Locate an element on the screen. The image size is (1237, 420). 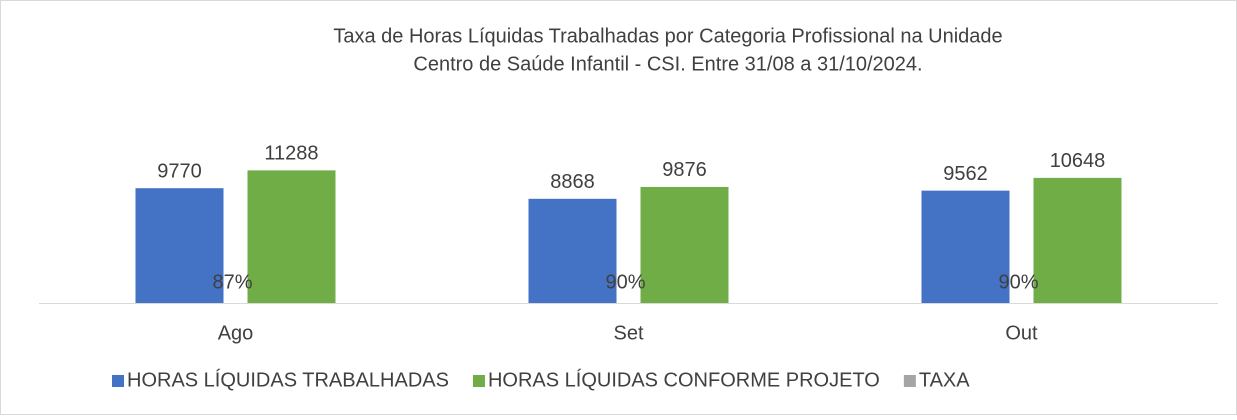
legend-label: TAXA is located at coordinates (944, 380).